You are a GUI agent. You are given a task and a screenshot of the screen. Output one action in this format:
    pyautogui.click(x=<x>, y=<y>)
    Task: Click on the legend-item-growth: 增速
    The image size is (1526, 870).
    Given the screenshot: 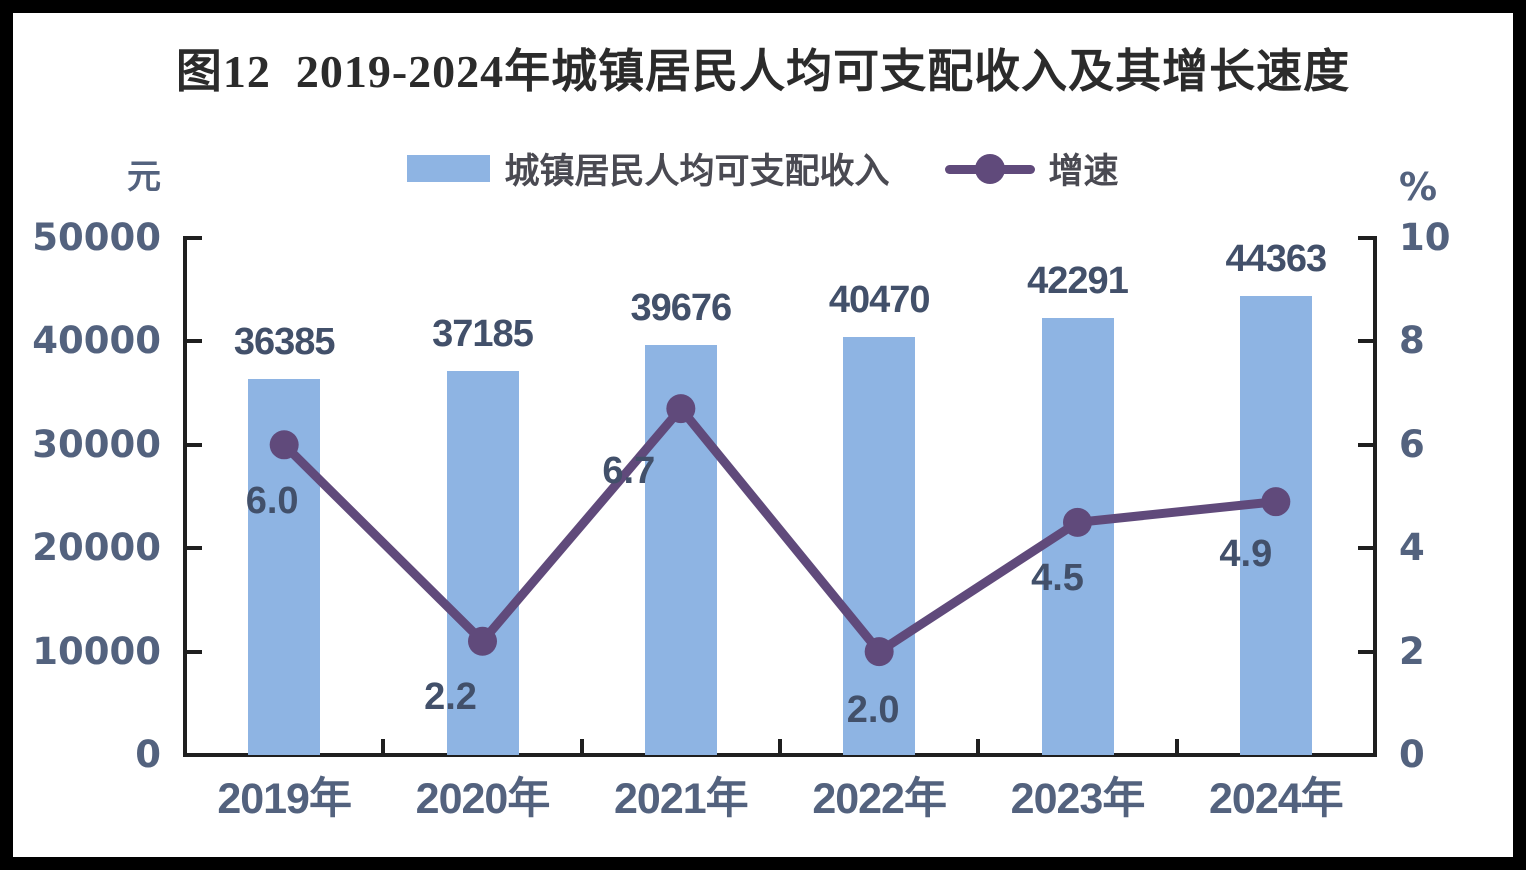 What is the action you would take?
    pyautogui.click(x=1031, y=168)
    